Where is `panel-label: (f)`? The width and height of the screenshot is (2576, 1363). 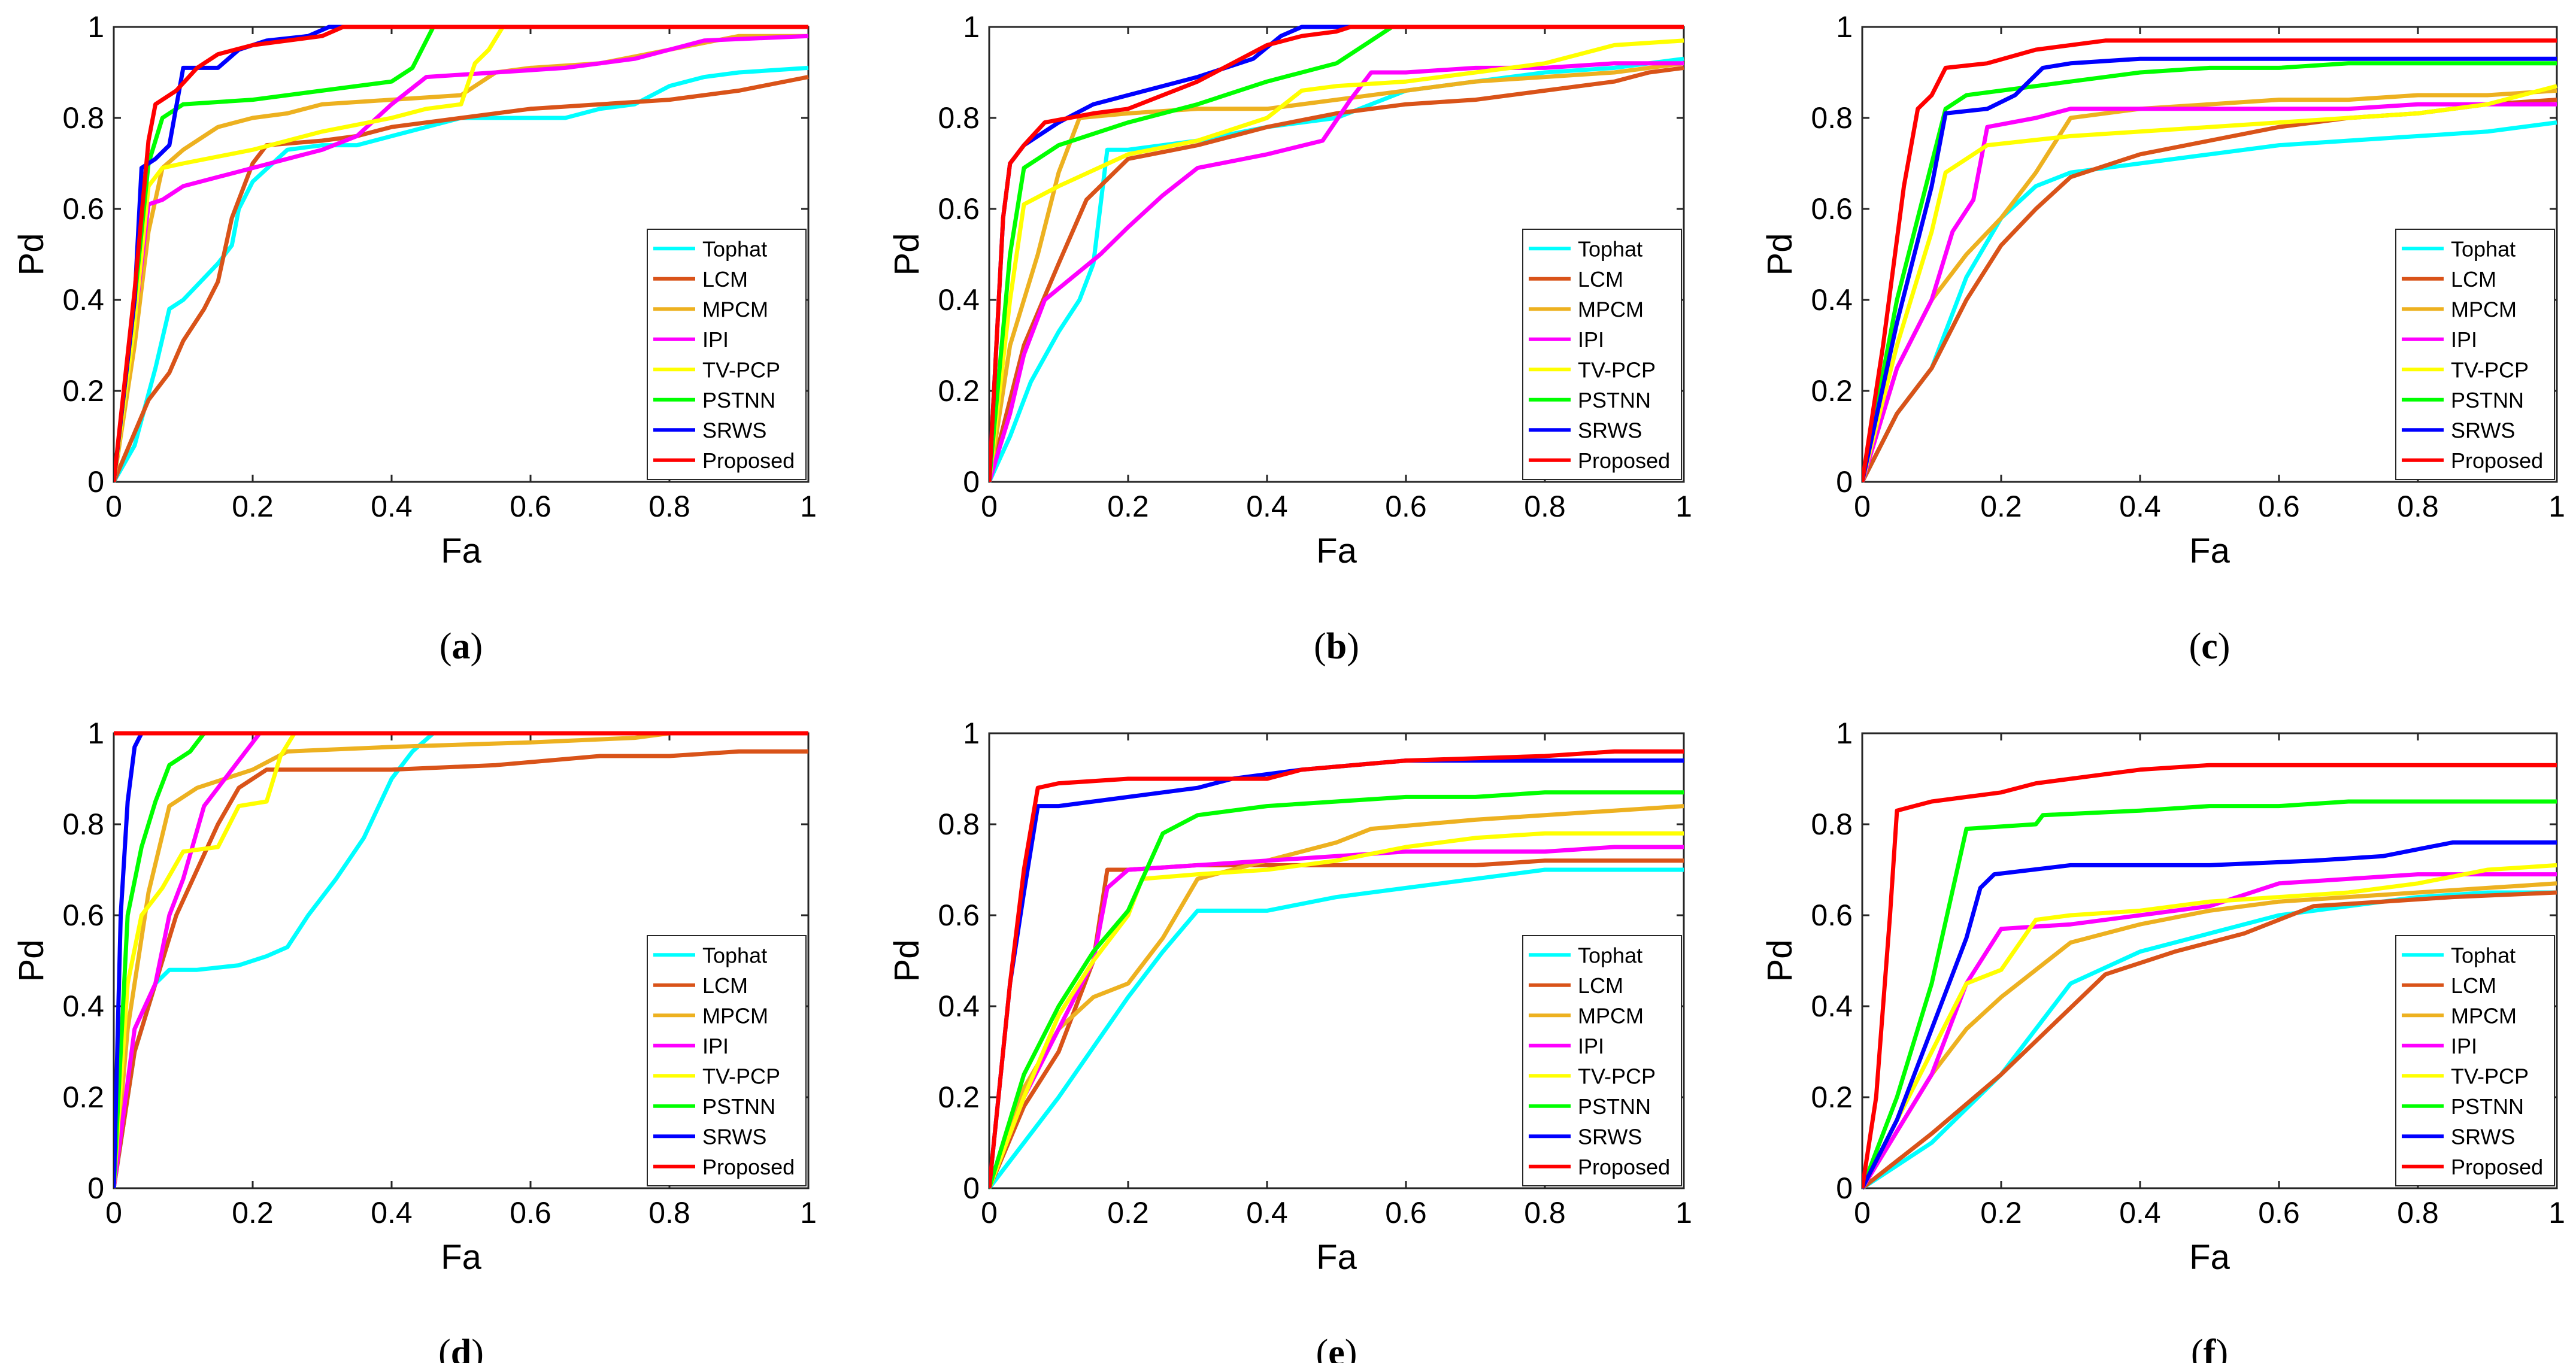
panel-label: (f) is located at coordinates (2209, 1347).